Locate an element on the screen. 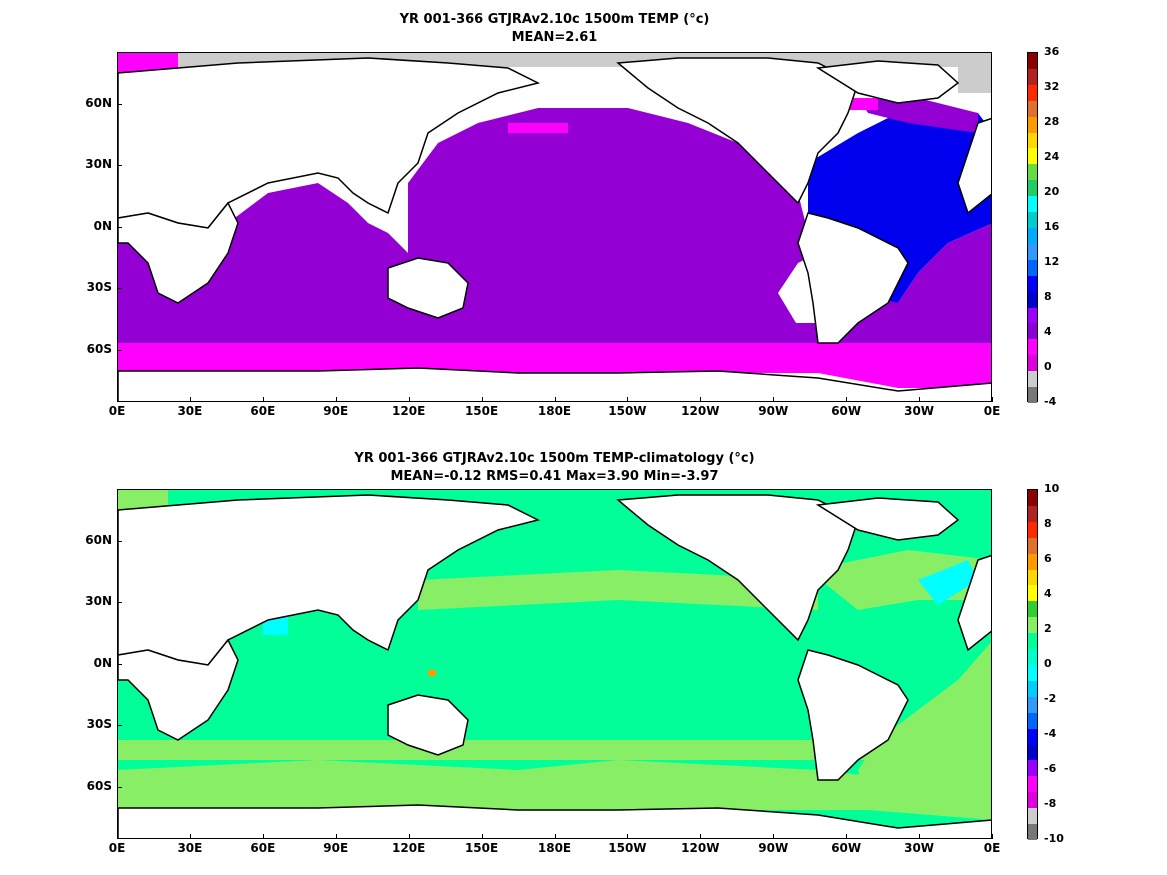 The height and width of the screenshot is (875, 1167). panel1-xlabel-7: 150W is located at coordinates (627, 411).